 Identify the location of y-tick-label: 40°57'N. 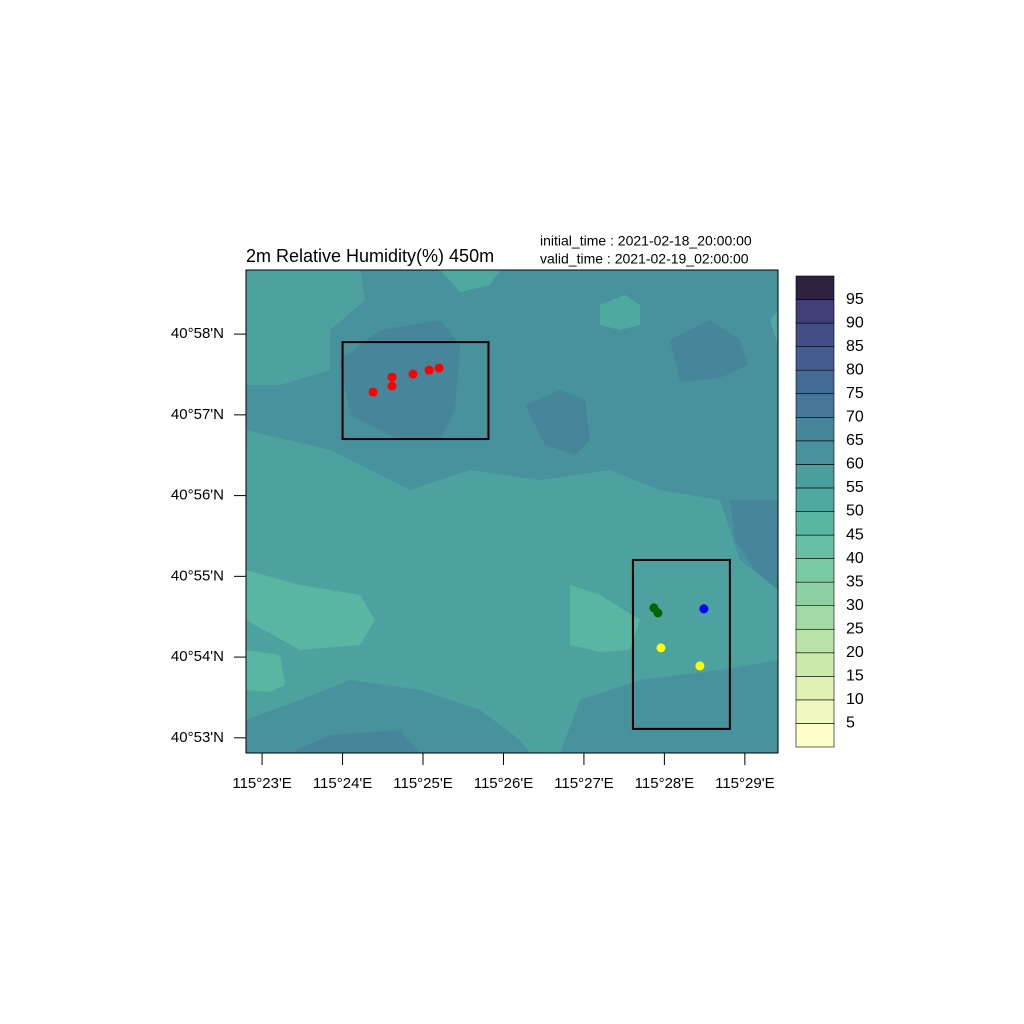
(197, 414).